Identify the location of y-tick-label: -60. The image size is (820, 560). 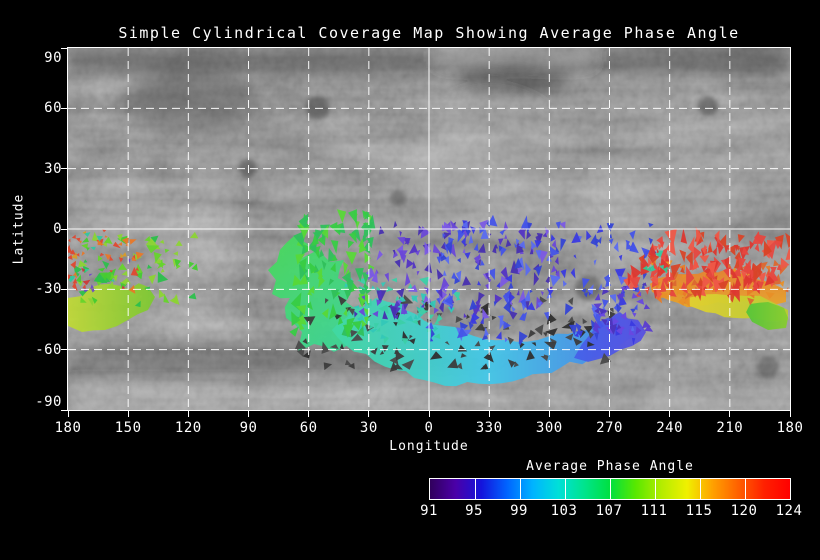
(48, 349).